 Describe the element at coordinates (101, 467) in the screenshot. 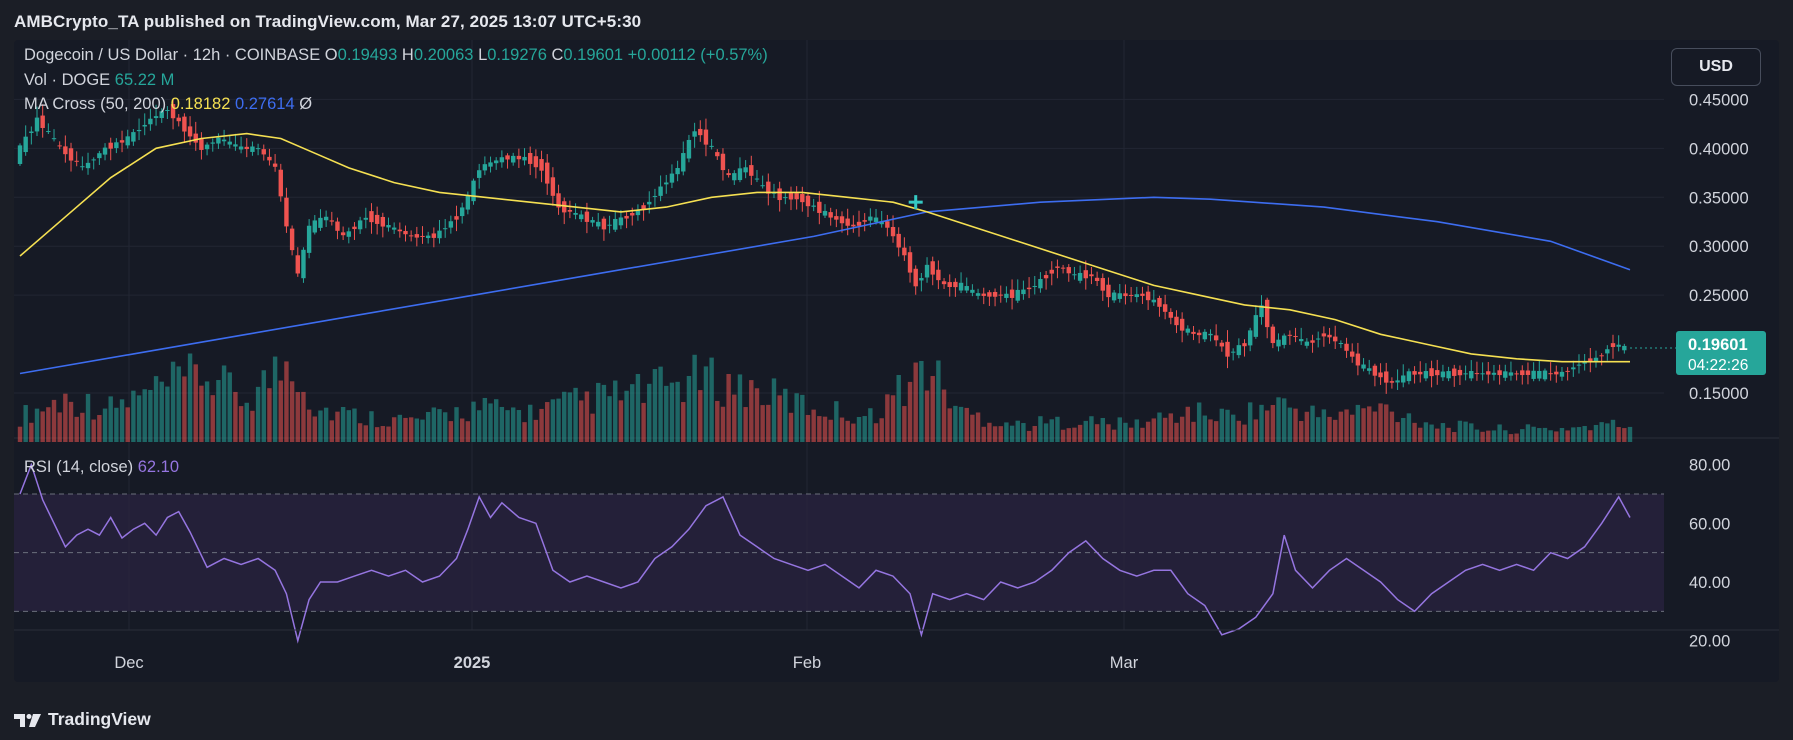

I see `rsi-legend: RSI (14, close) 62.10` at that location.